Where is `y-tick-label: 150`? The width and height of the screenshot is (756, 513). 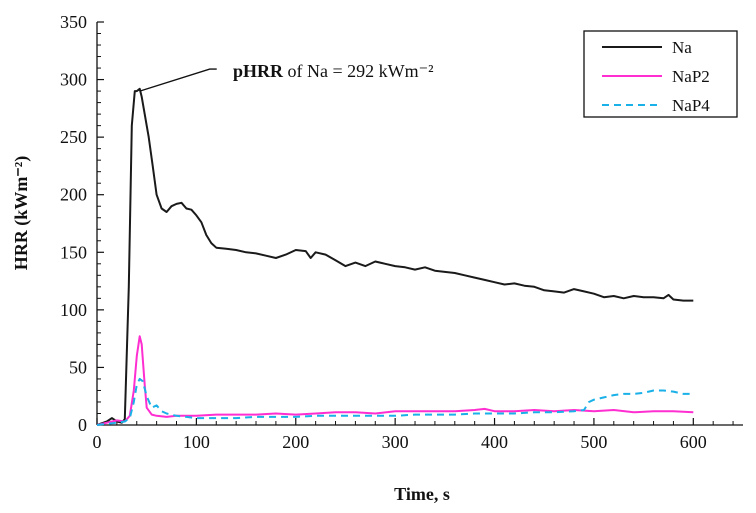
y-tick-label: 150 is located at coordinates (73, 252).